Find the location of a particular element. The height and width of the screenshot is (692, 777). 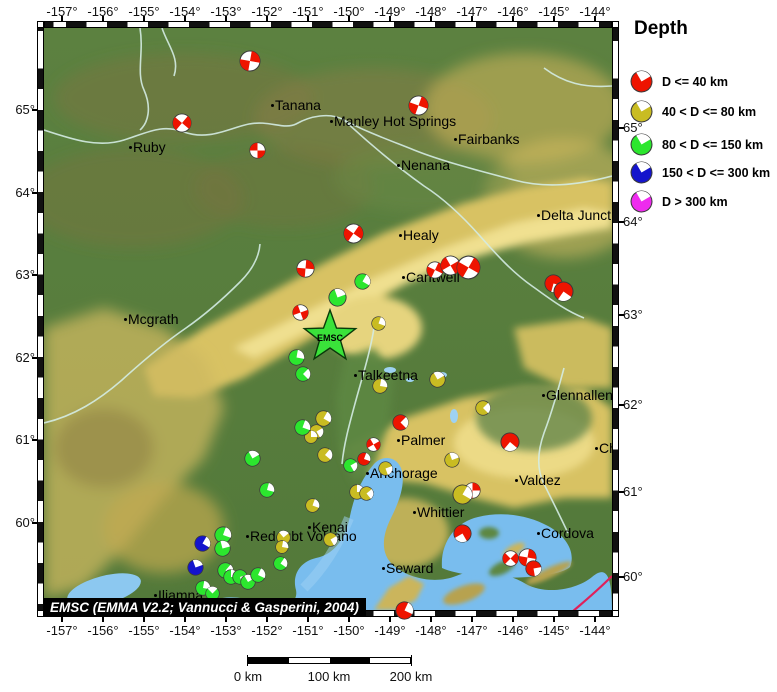

city-delta-junct: Delta Junct is located at coordinates (574, 215).